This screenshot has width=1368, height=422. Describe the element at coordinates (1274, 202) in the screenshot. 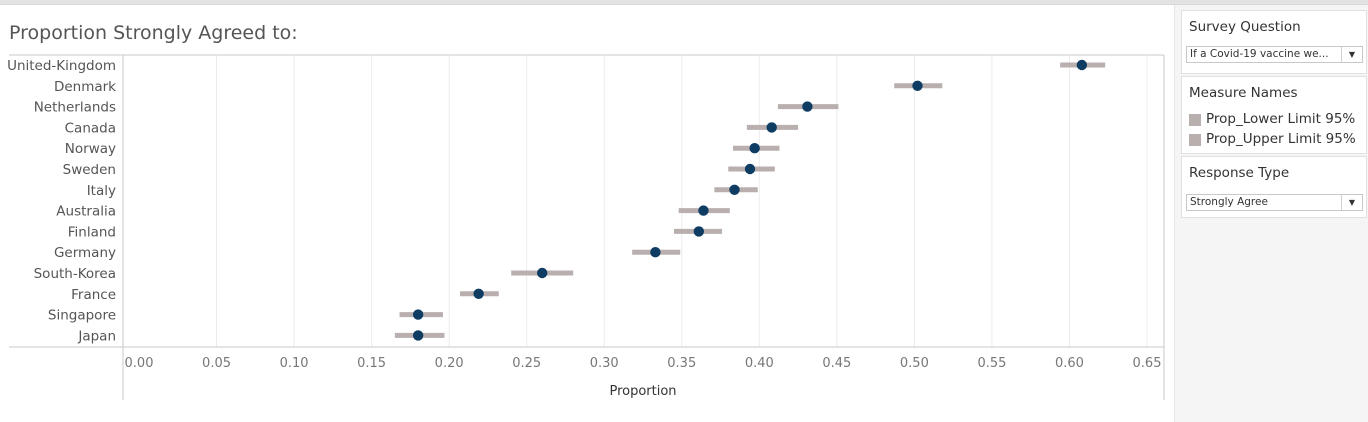

I see `response-type-dropdown: Strongly Agree ▼` at that location.